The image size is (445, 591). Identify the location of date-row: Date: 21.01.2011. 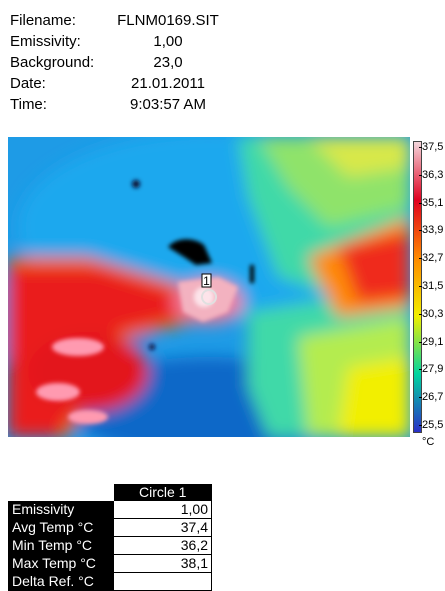
(116, 83).